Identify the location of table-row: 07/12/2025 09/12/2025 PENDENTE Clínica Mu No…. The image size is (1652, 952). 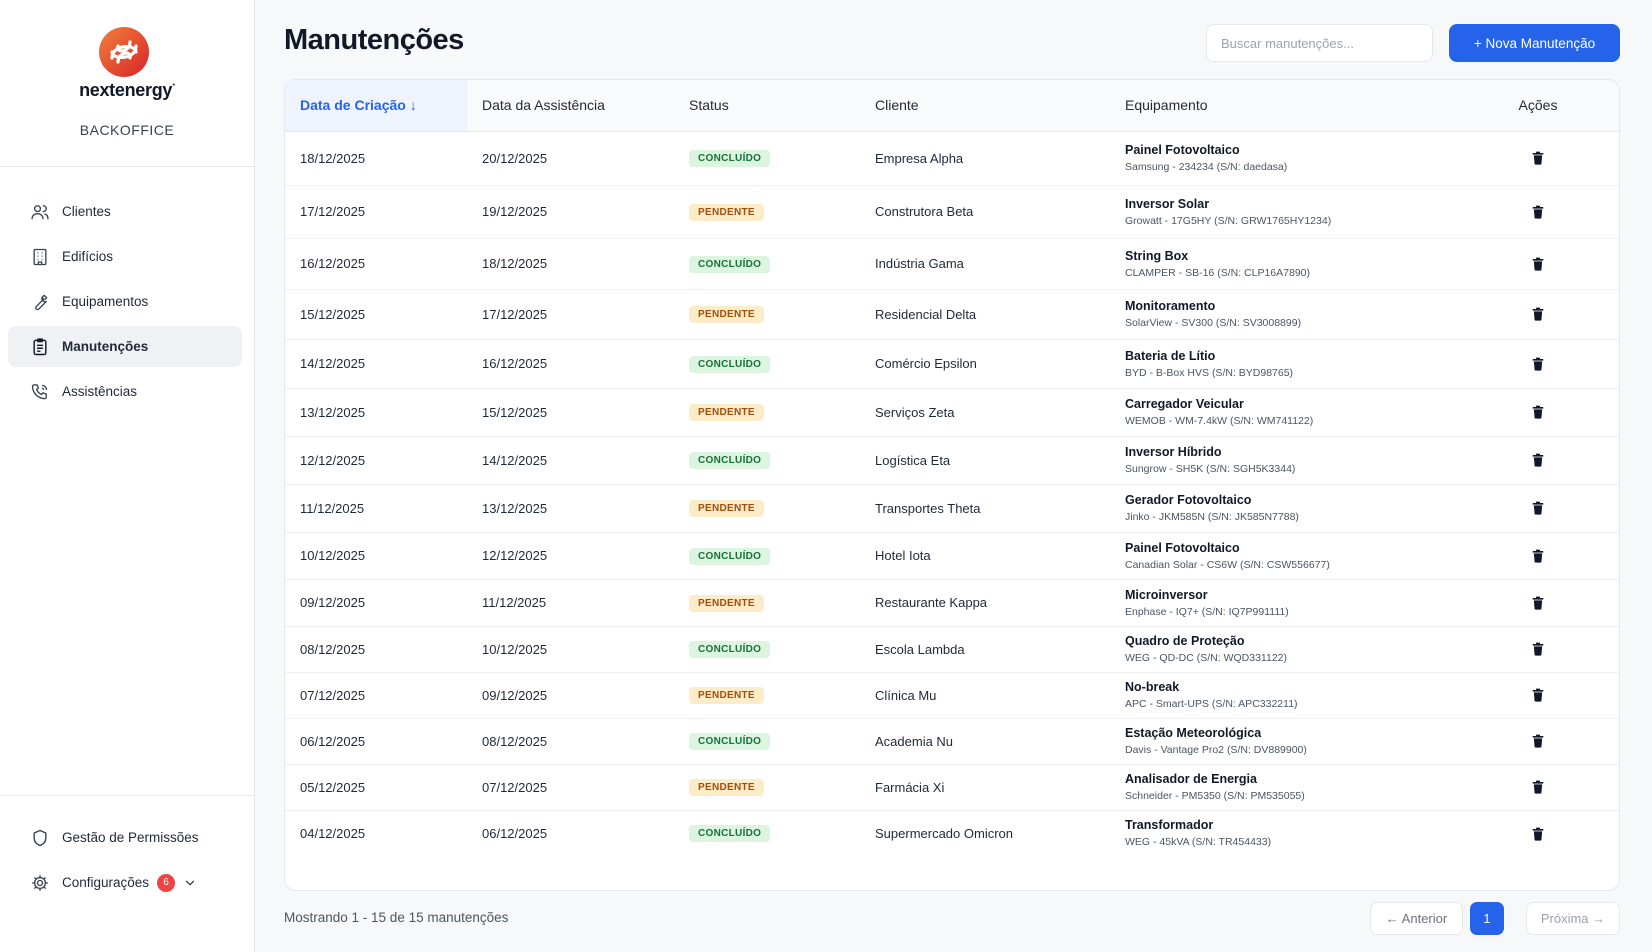
(952, 695).